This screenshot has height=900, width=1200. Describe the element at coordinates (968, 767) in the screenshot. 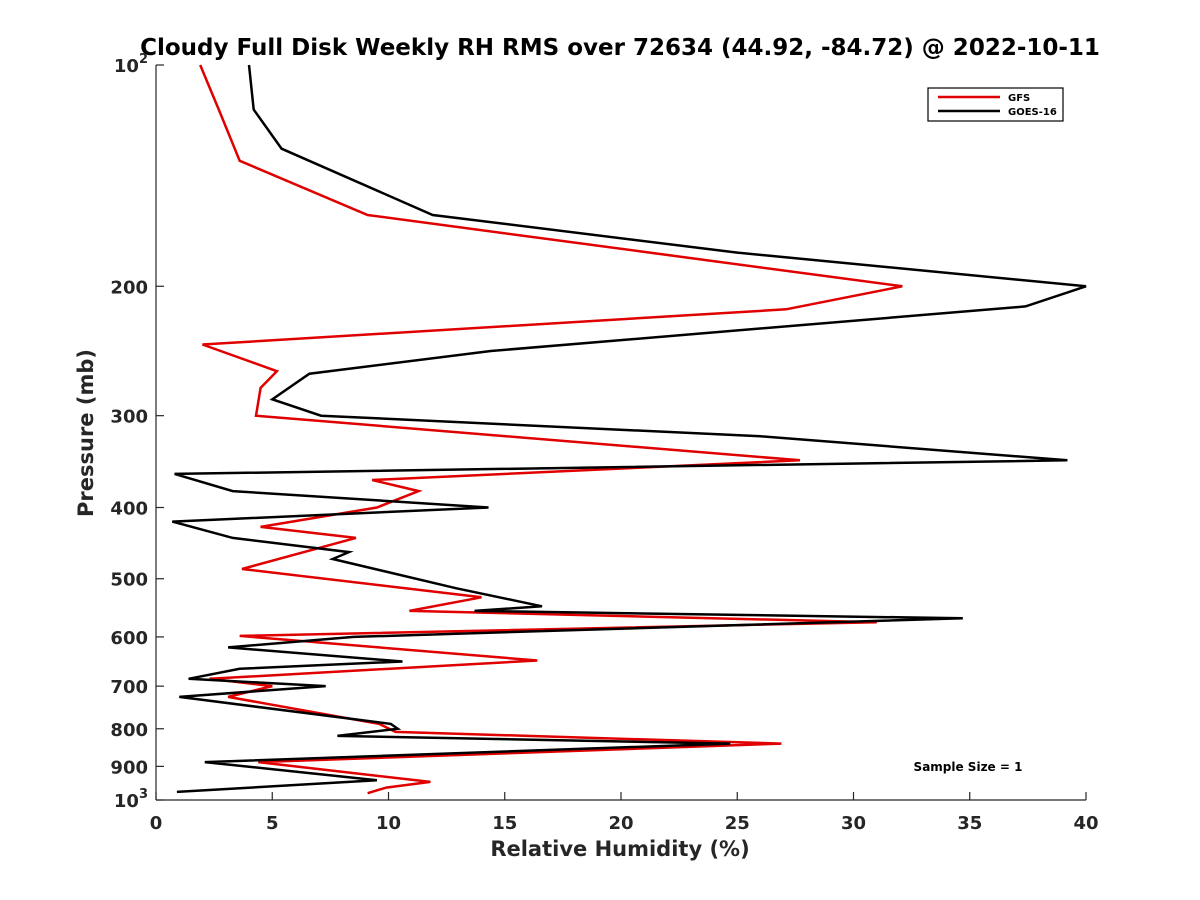

I see `sample-size-annotation: Sample Size = 1` at that location.